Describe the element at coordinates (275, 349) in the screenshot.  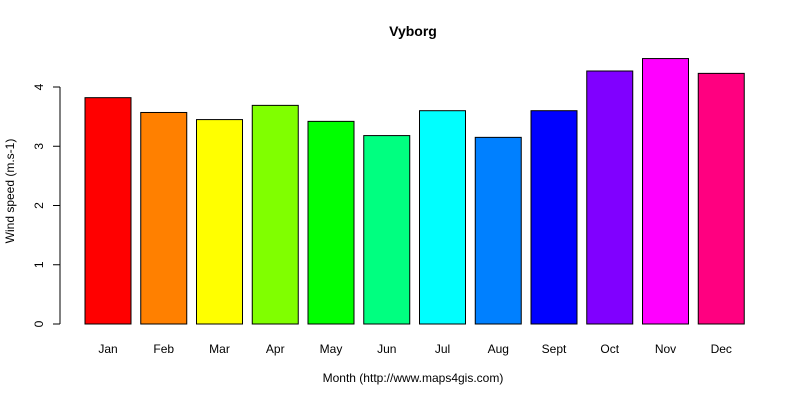
I see `x-tick-label: Apr` at that location.